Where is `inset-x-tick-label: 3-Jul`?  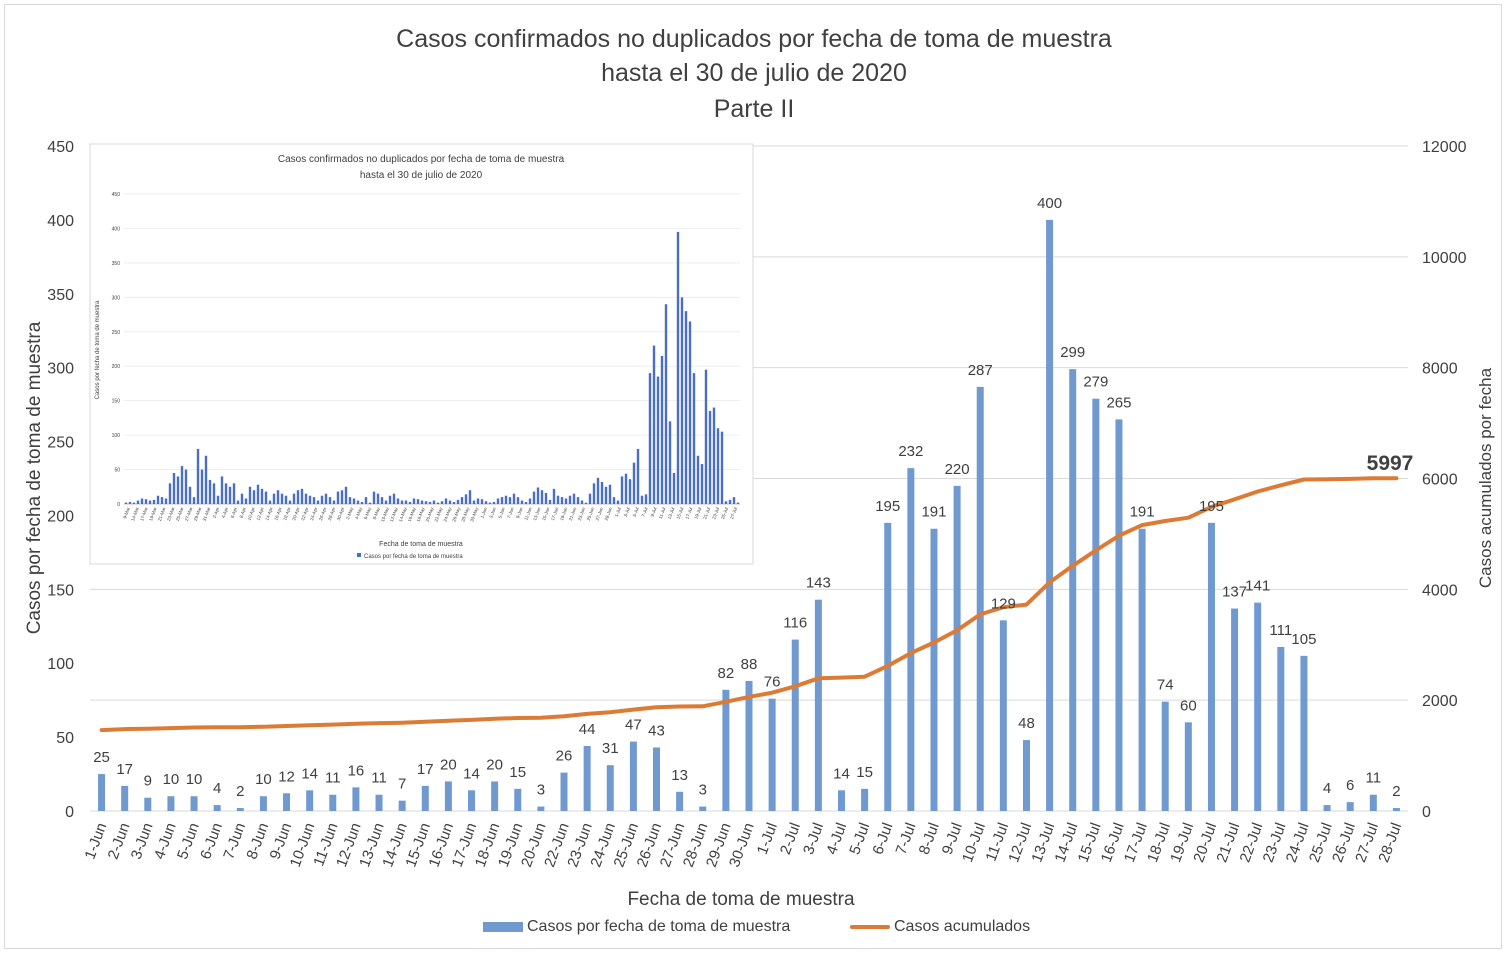 inset-x-tick-label: 3-Jul is located at coordinates (627, 512).